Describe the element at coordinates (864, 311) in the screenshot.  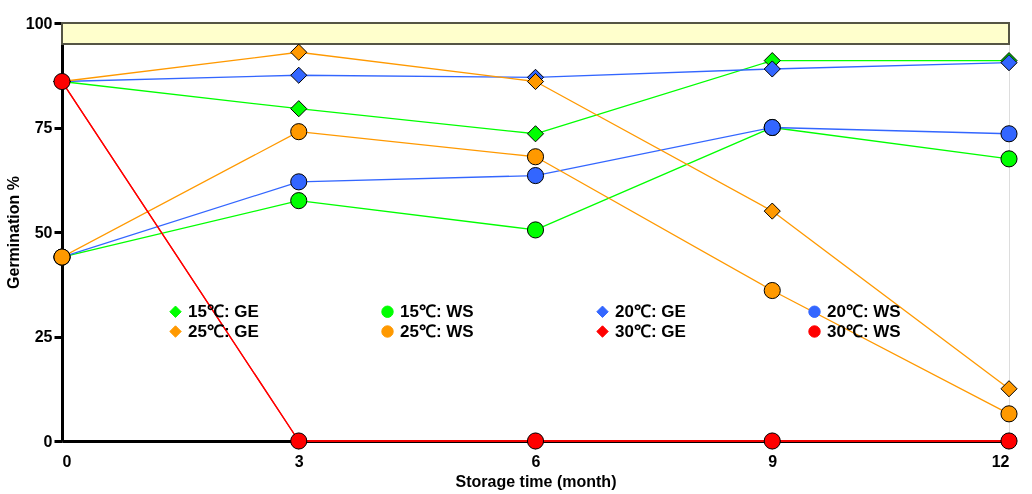
I see `legend-label: 20℃: WS` at that location.